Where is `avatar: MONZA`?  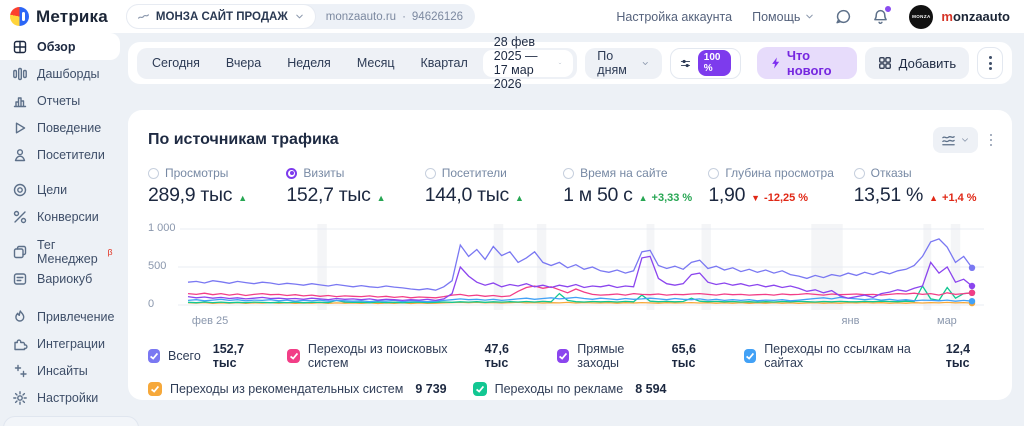
avatar: MONZA is located at coordinates (921, 16).